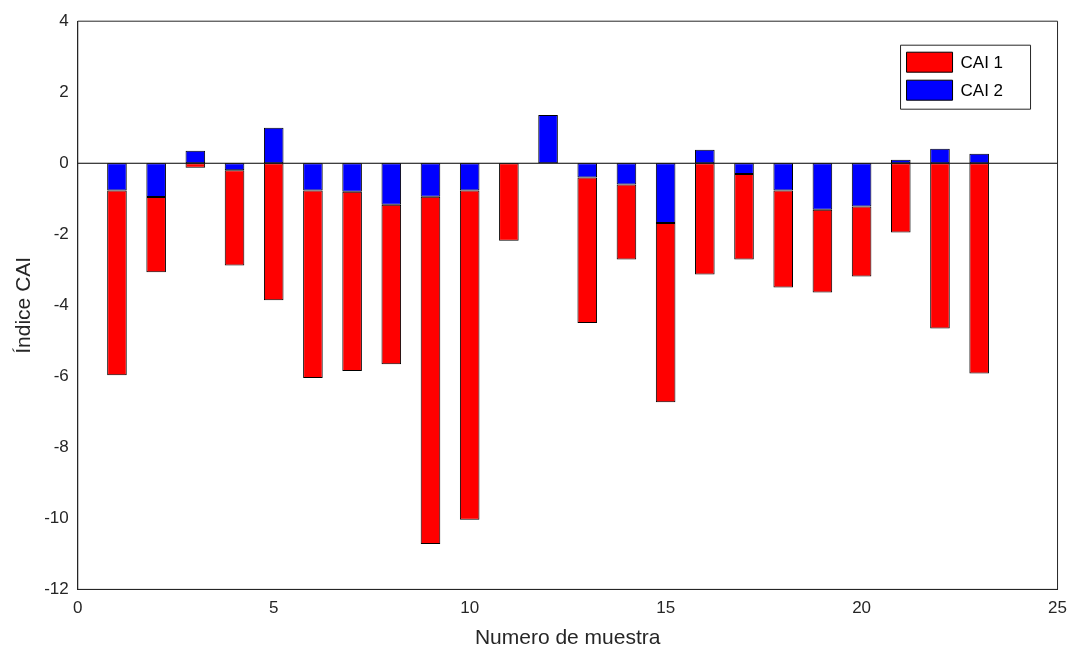  I want to click on legend-label: CAI 1, so click(982, 62).